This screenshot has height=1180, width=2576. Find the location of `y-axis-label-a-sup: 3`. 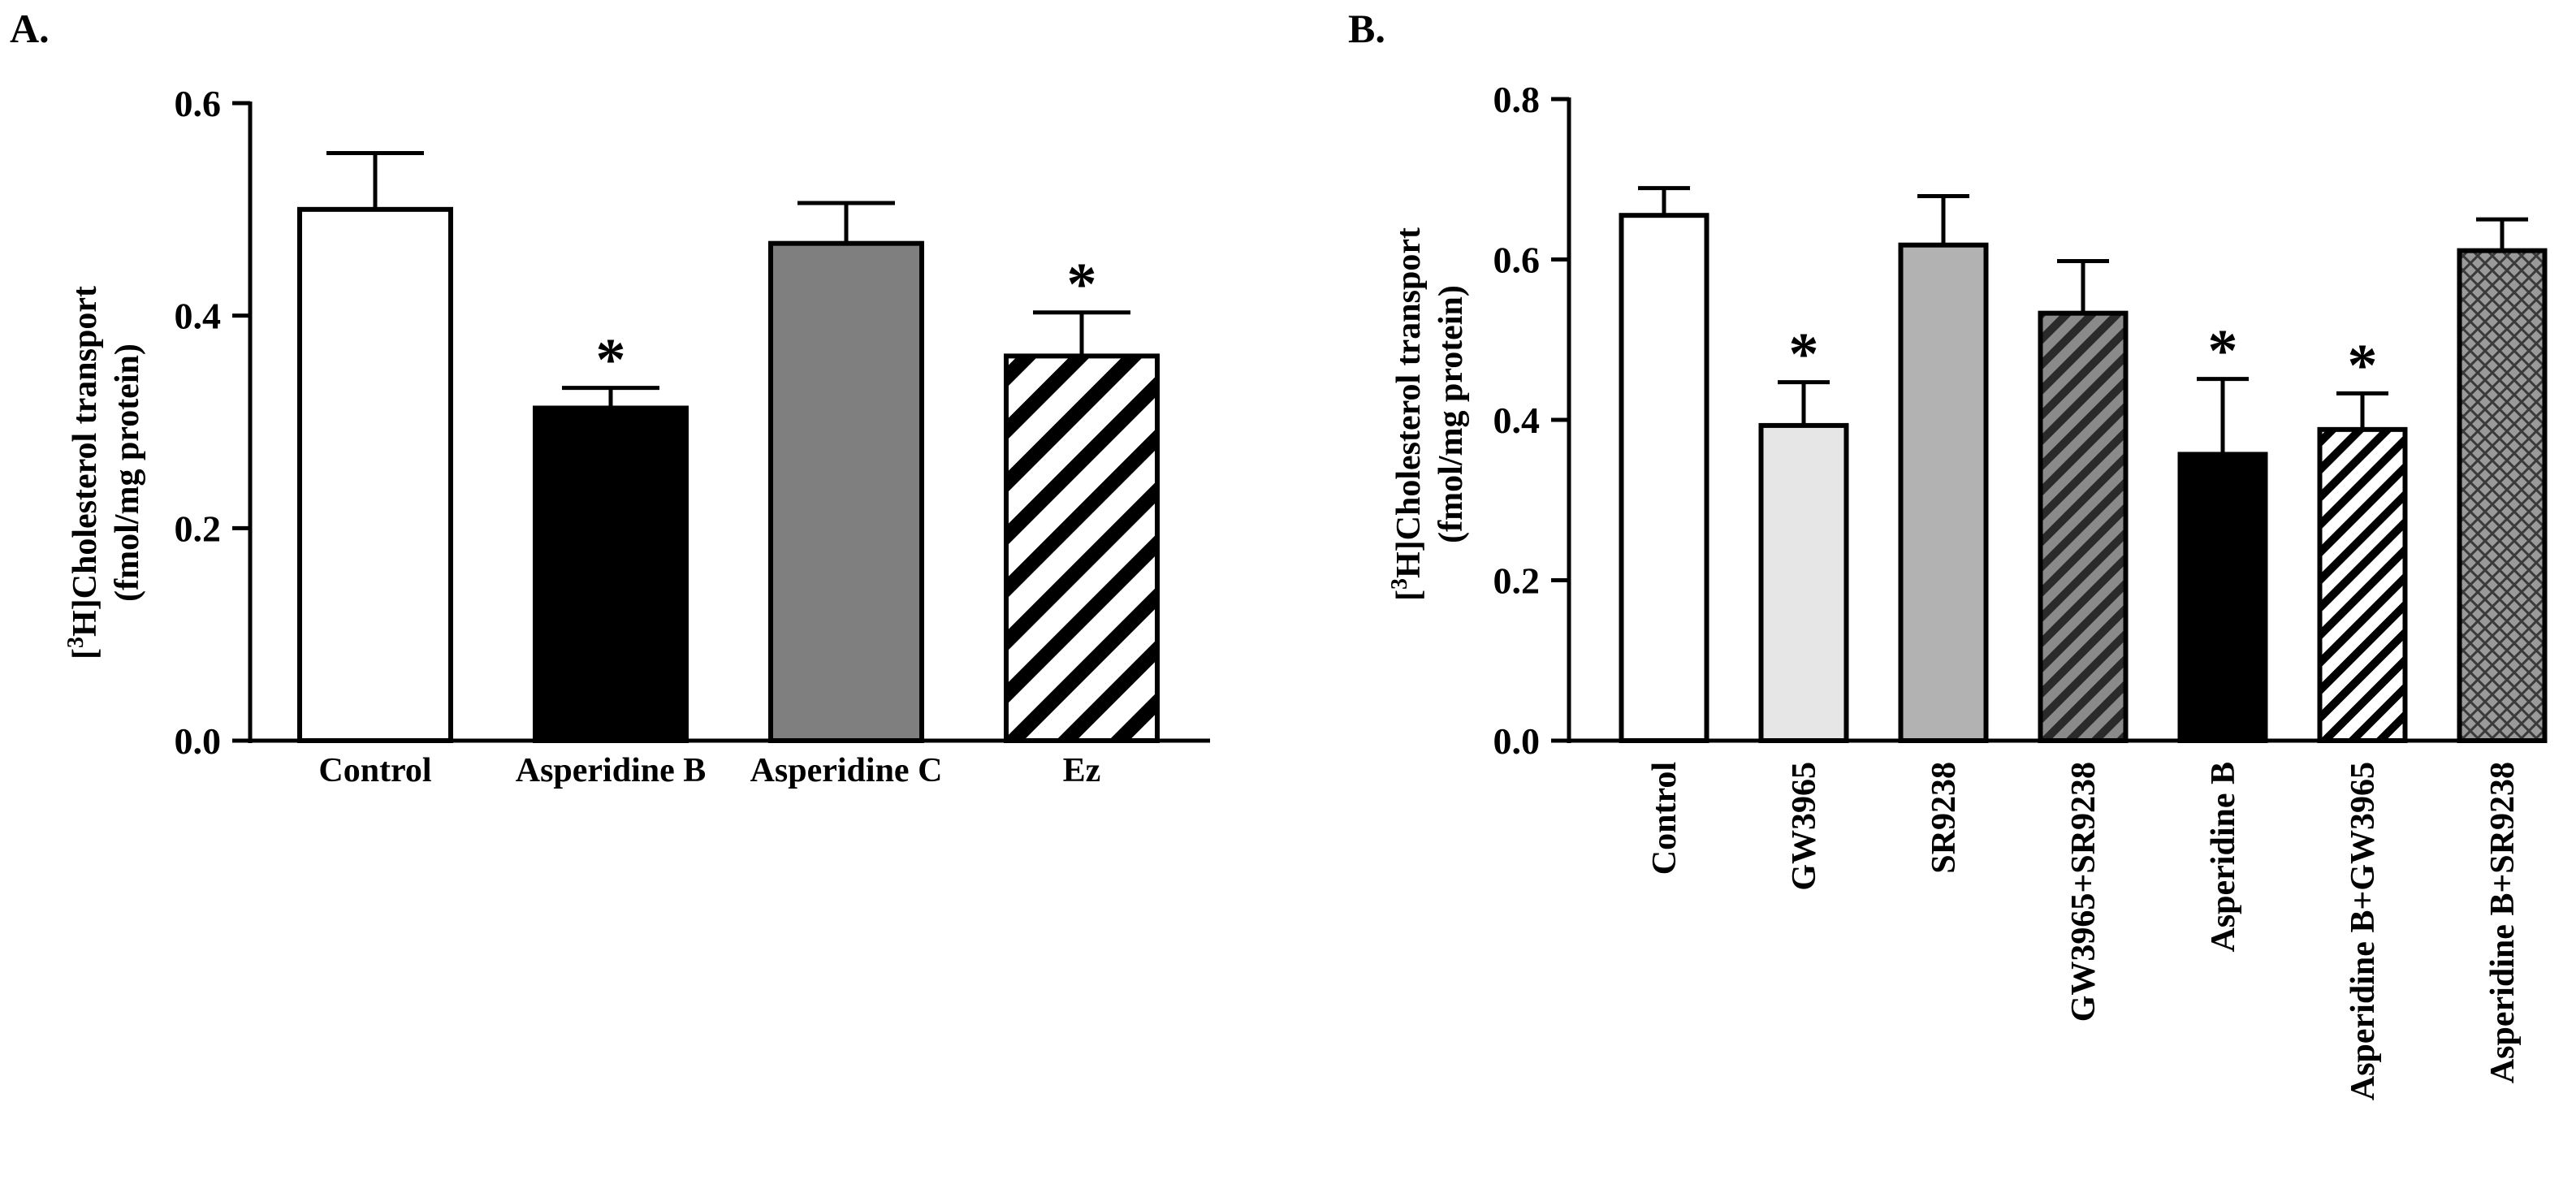

y-axis-label-a-sup: 3 is located at coordinates (76, 642).